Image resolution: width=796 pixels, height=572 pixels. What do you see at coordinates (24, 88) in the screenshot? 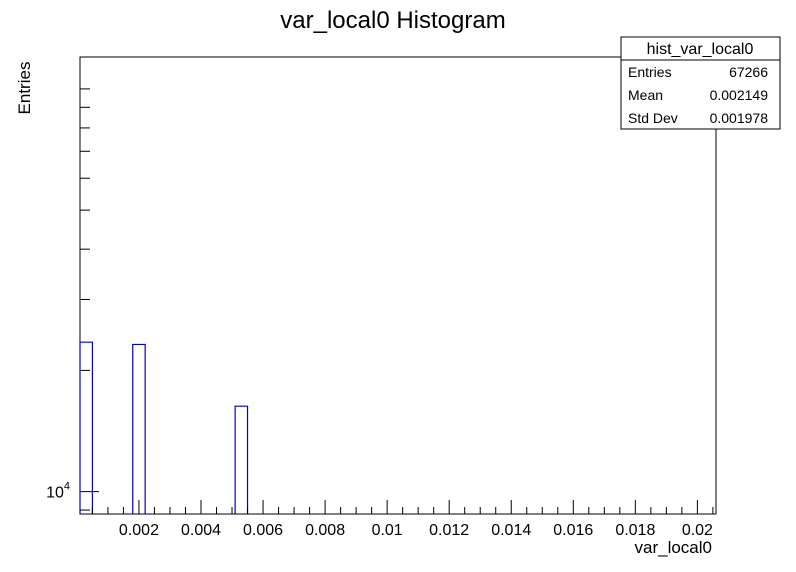
I see `y-axis-label: Entries` at bounding box center [24, 88].